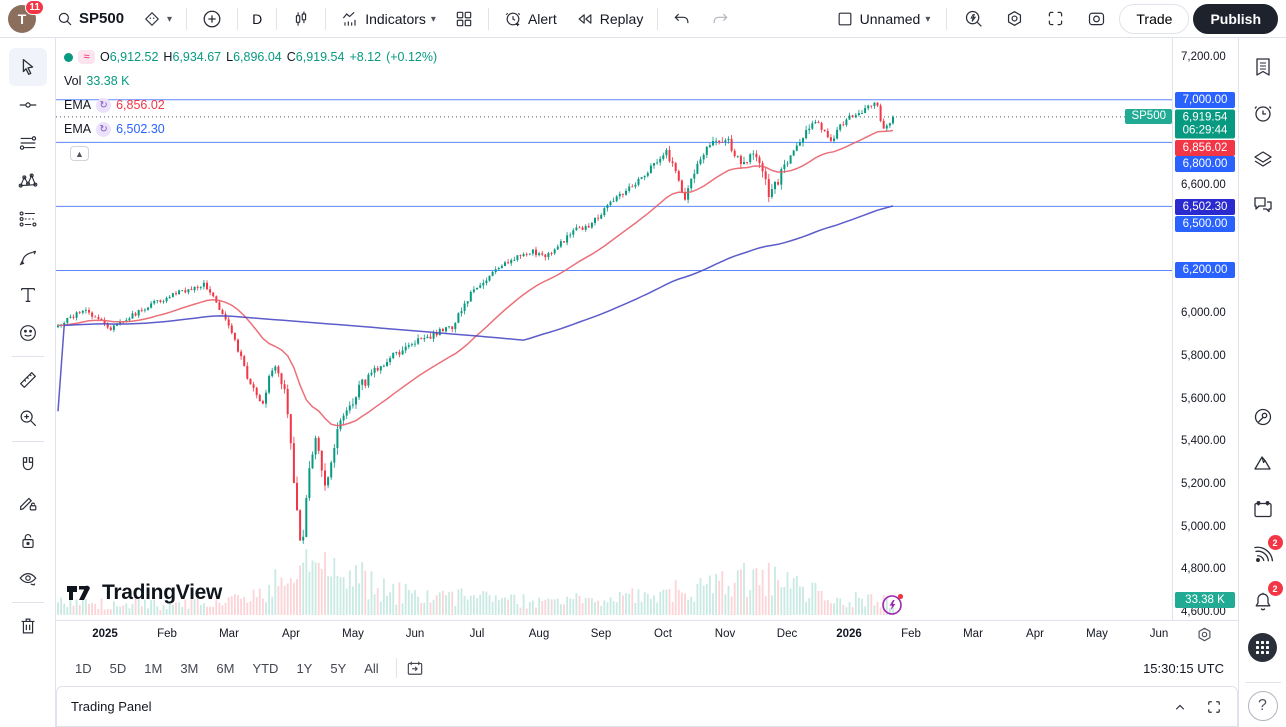 The image size is (1286, 727). I want to click on pencil-lock-icon, so click(28, 503).